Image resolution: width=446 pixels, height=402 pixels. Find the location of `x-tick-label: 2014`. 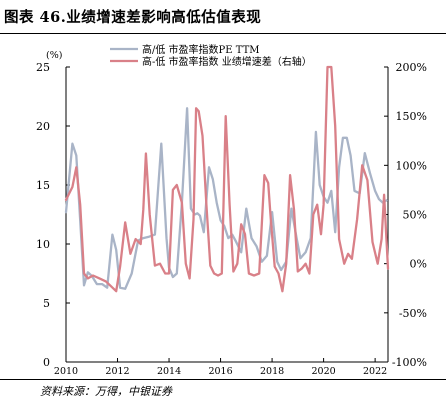

x-tick-label: 2014 is located at coordinates (169, 371).